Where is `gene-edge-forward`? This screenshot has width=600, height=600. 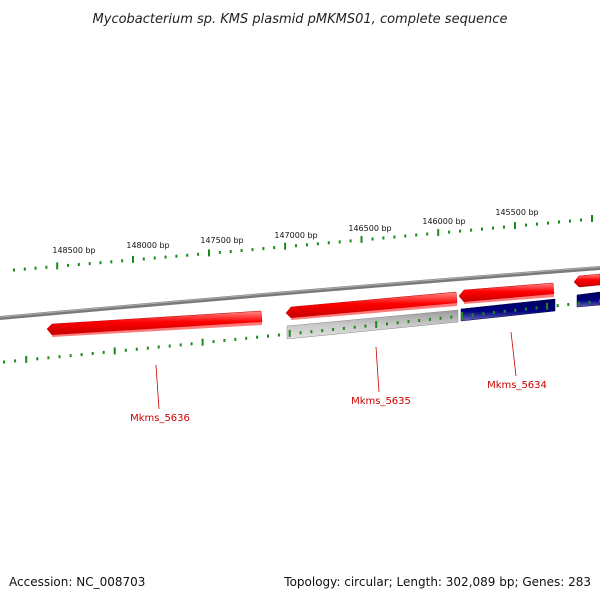
gene-edge-forward is located at coordinates (586, 280).